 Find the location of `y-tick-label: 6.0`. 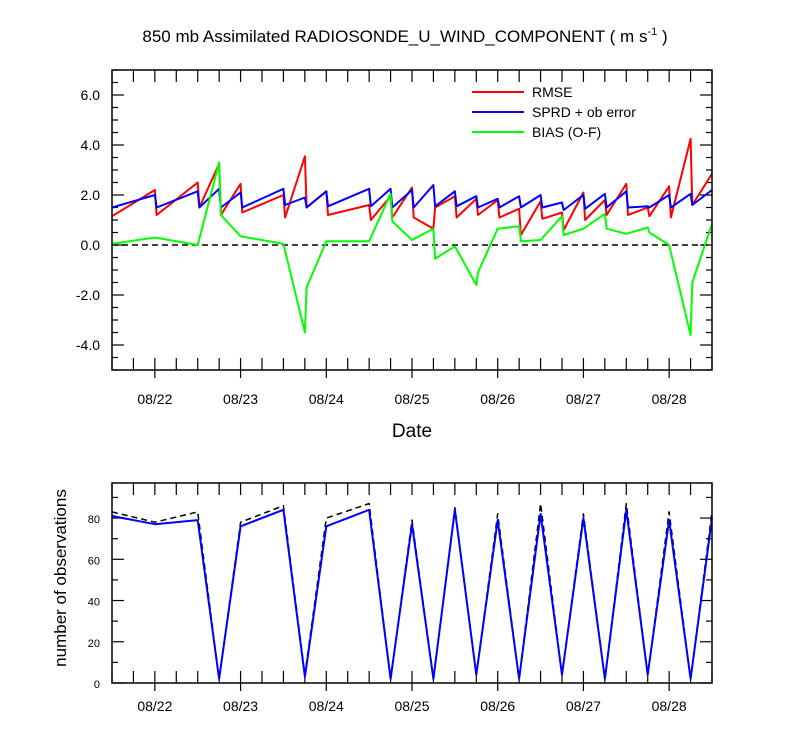

y-tick-label: 6.0 is located at coordinates (91, 95).